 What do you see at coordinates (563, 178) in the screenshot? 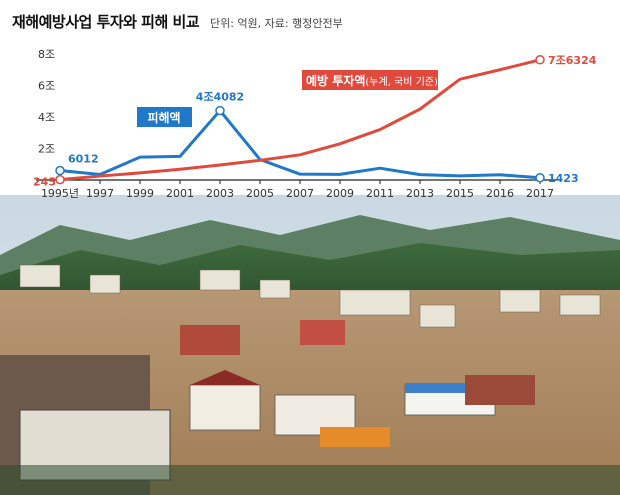
I see `data-label: 1423` at bounding box center [563, 178].